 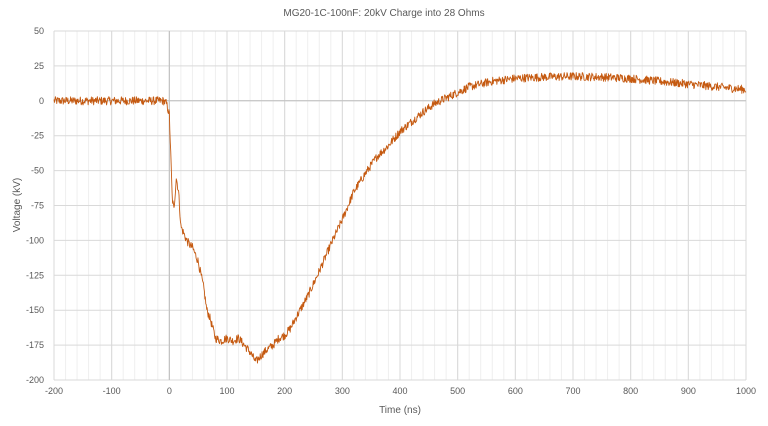 What do you see at coordinates (688, 391) in the screenshot?
I see `x-tick-label: 900` at bounding box center [688, 391].